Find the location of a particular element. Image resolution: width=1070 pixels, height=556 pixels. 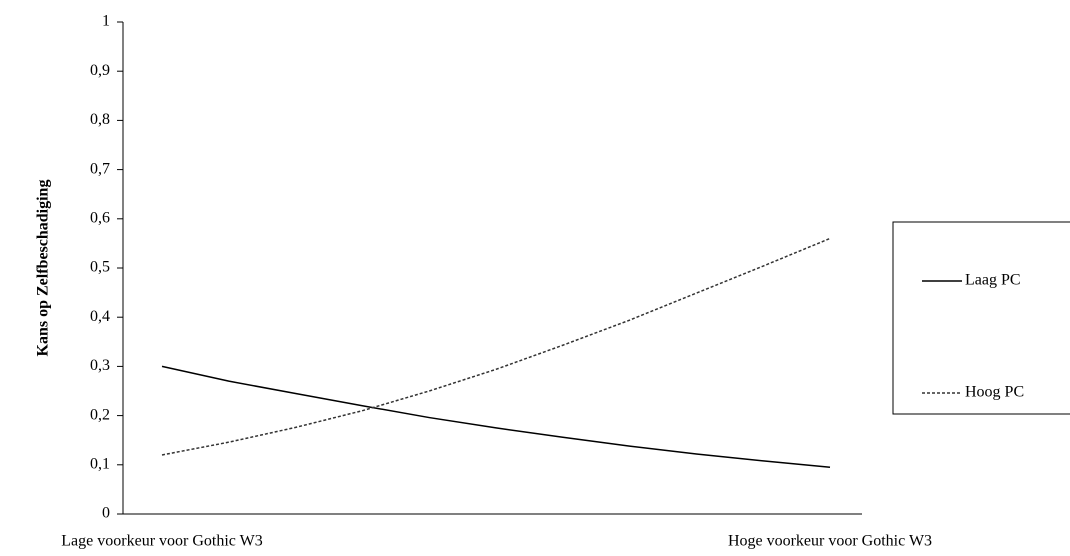

y-axis-title: Kans op Zelfbeschadiging is located at coordinates (43, 268).